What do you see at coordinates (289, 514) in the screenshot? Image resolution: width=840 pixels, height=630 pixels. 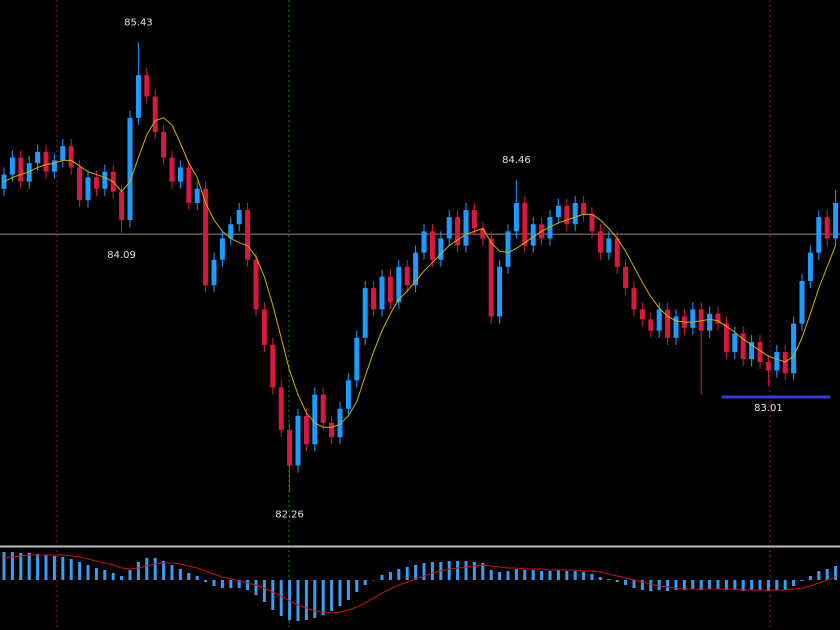 I see `price-annotation: 82.26` at bounding box center [289, 514].